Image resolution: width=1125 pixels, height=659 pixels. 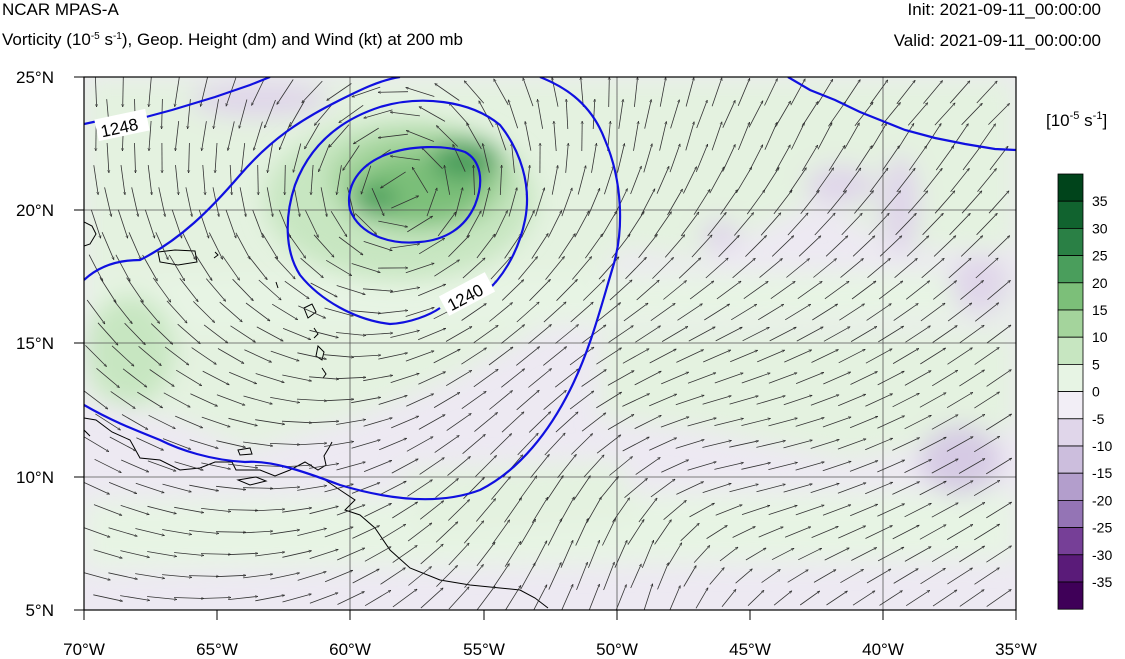 What do you see at coordinates (1098, 419) in the screenshot?
I see `colorbar-label: -5` at bounding box center [1098, 419].